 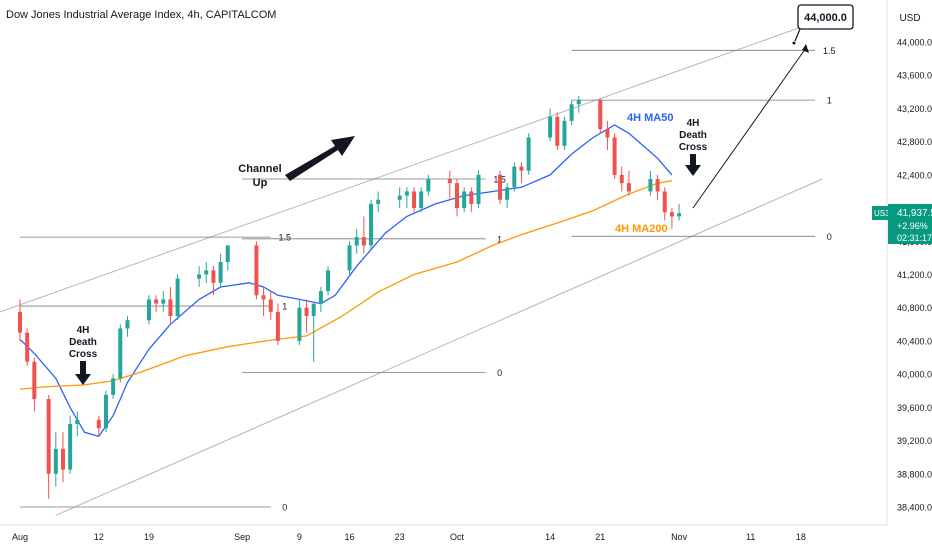 I want to click on last-price: 41,937.5, so click(x=914, y=213).